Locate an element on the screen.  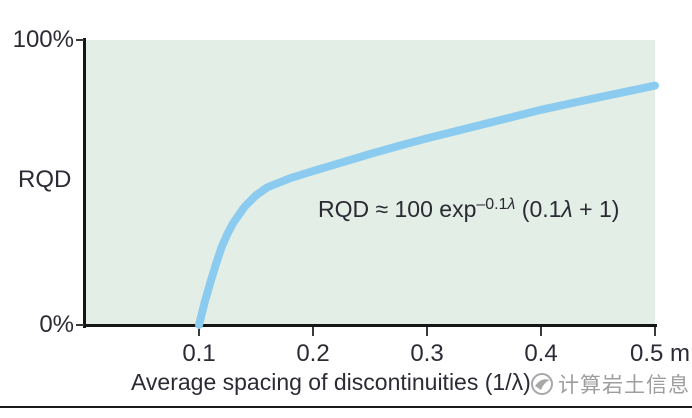
x-axis-caption: Average spacing of discontinuities (1/λ) is located at coordinates (331, 382).